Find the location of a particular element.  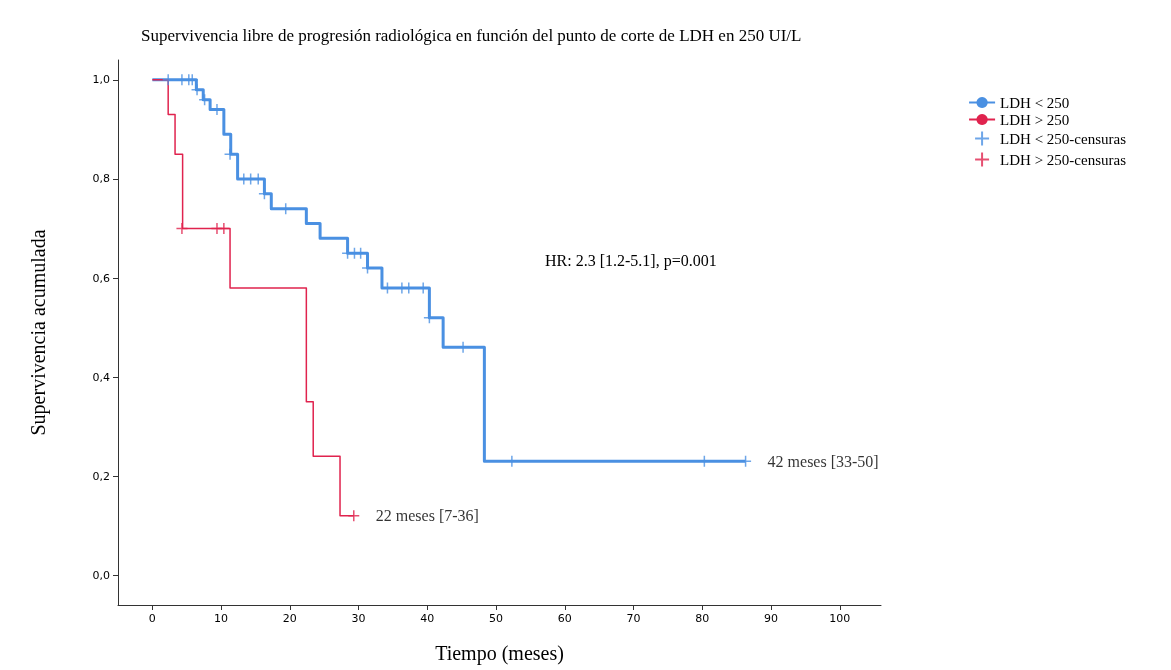

annotation: 22 meses [7-36] is located at coordinates (427, 516).